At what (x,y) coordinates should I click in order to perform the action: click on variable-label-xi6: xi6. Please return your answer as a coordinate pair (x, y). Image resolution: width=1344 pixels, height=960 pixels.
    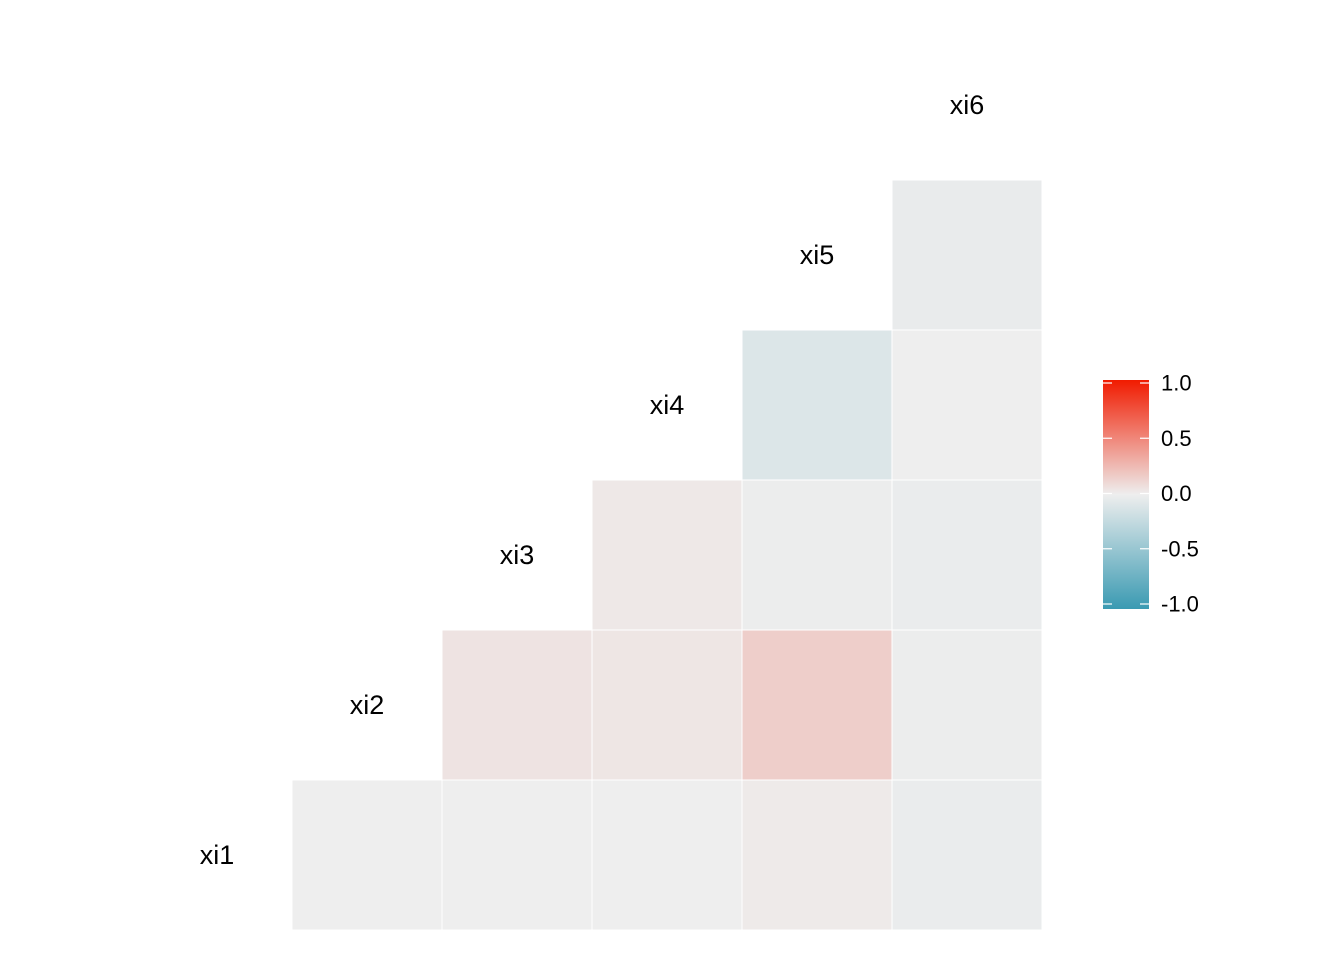
    Looking at the image, I should click on (967, 105).